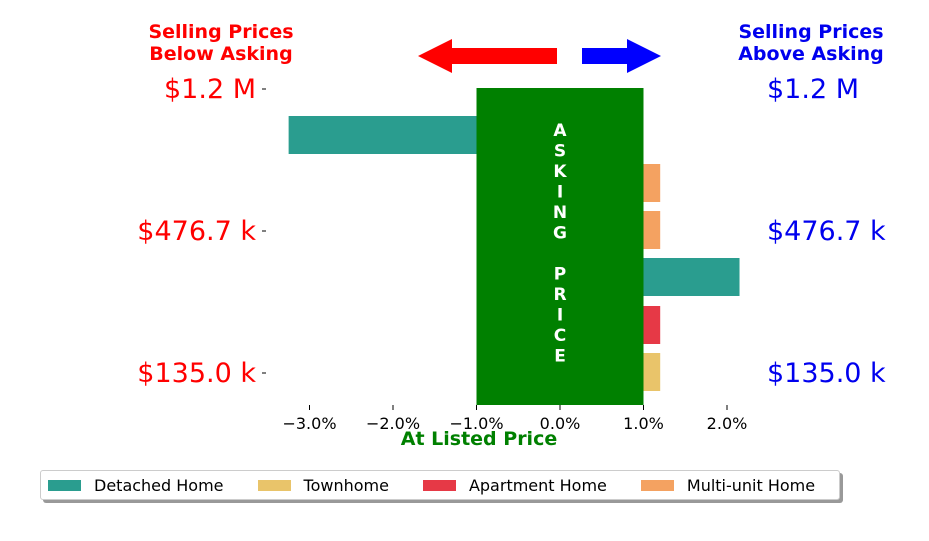 This screenshot has width=929, height=541. I want to click on arrow-left-icon, so click(487, 56).